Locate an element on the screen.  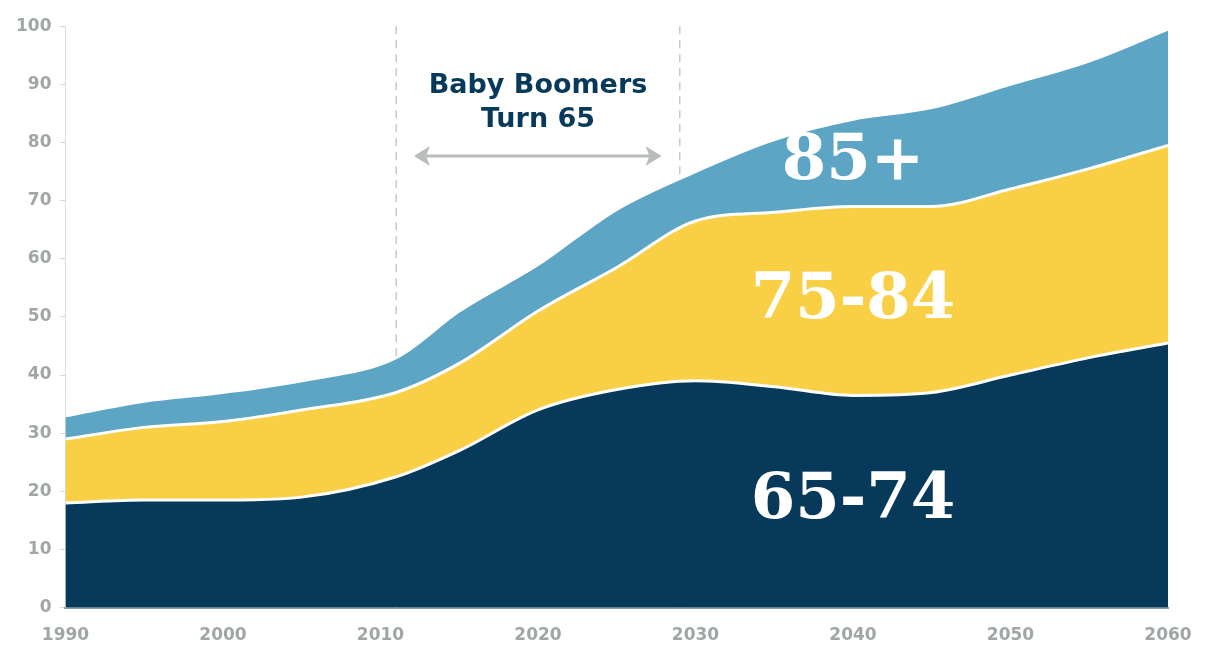
x-tick-label: 2050 is located at coordinates (1010, 634).